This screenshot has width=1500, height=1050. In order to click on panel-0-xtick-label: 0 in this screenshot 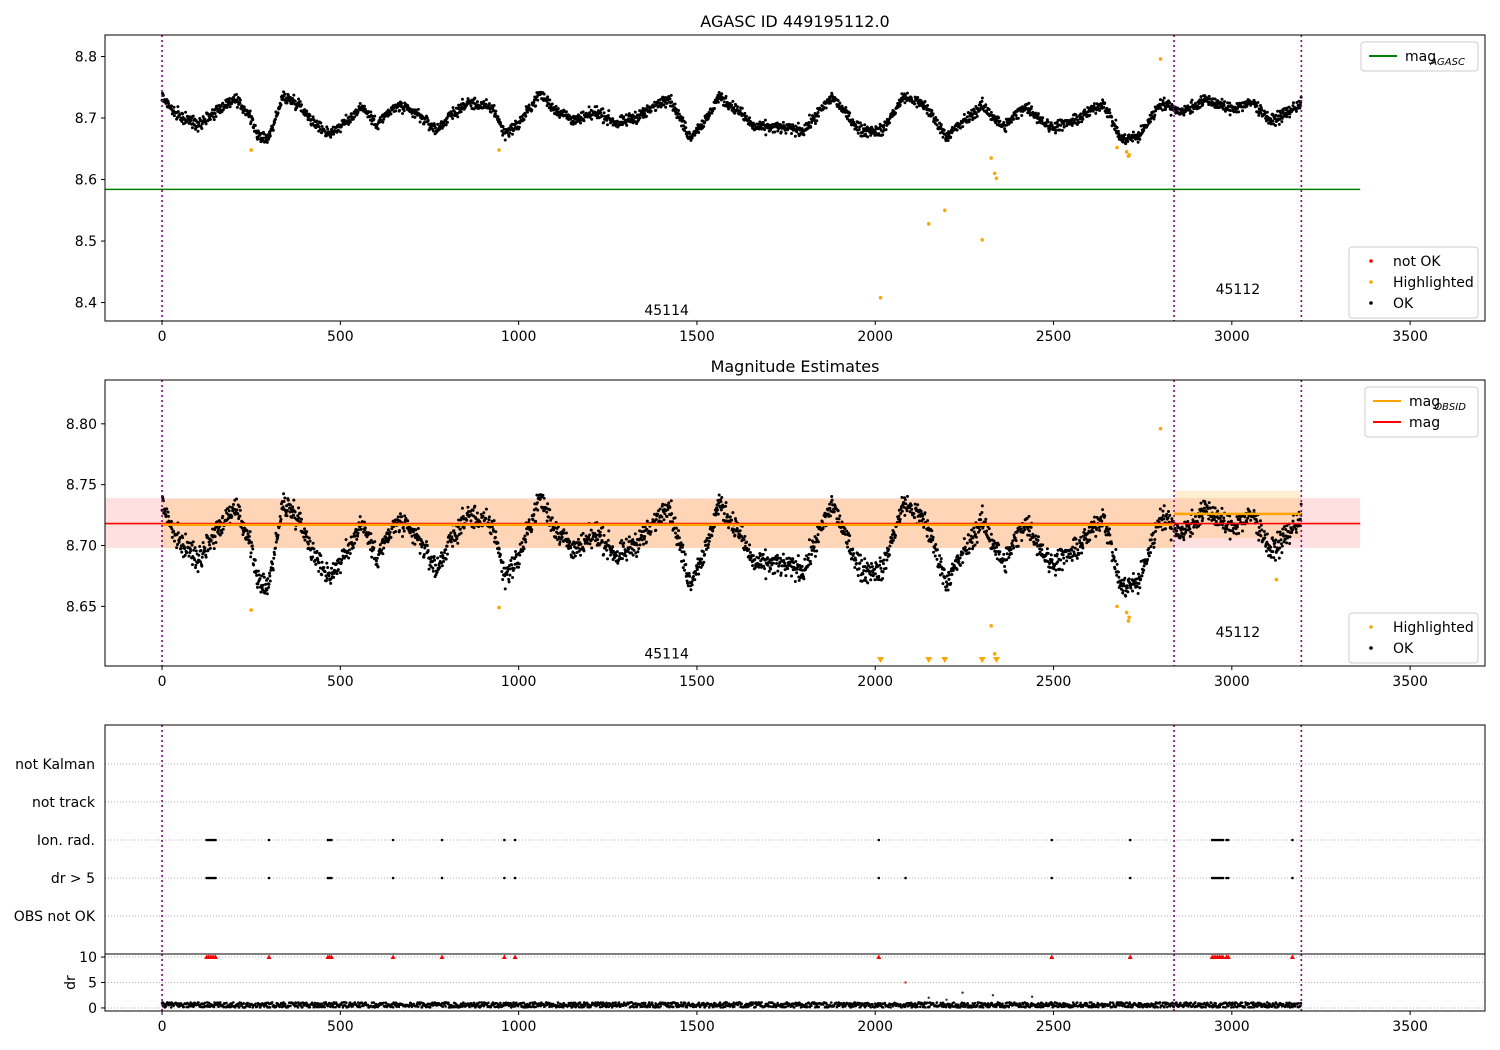, I will do `click(162, 337)`.